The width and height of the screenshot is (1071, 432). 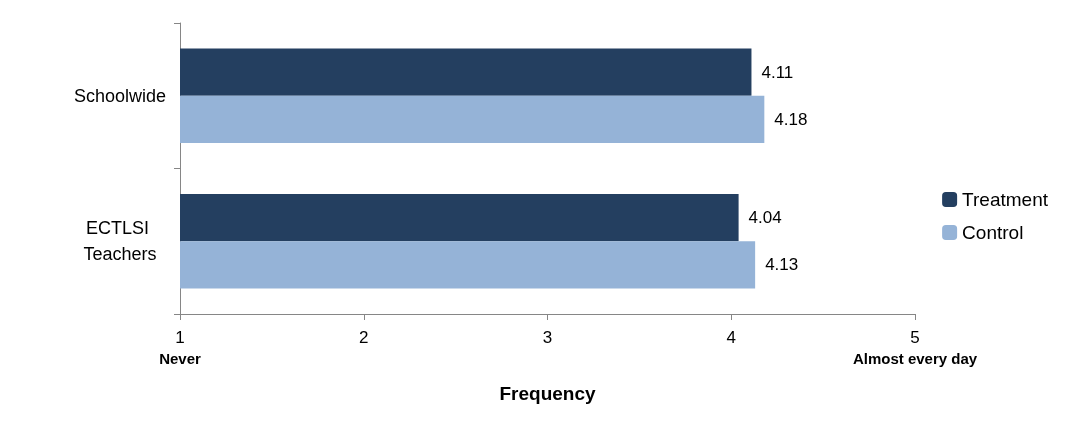 What do you see at coordinates (777, 72) in the screenshot?
I see `data-label: 4.11` at bounding box center [777, 72].